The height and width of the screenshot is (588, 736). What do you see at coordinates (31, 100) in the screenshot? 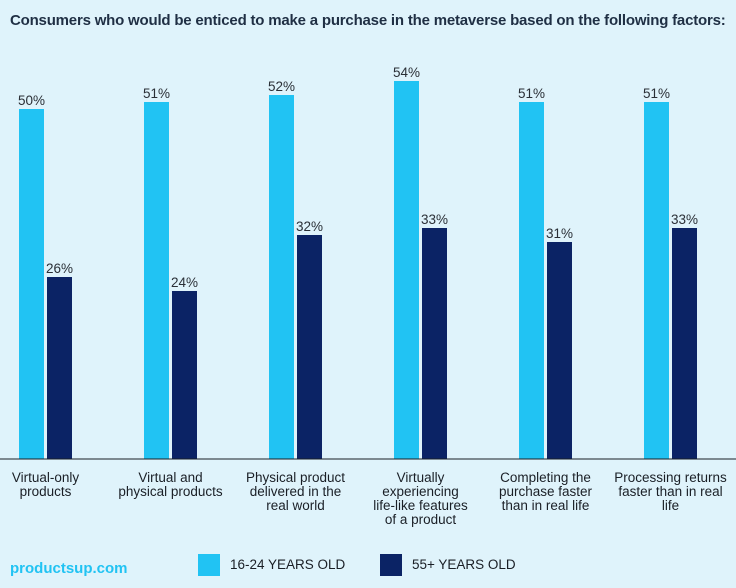
I see `bar-value-label: 50%` at bounding box center [31, 100].